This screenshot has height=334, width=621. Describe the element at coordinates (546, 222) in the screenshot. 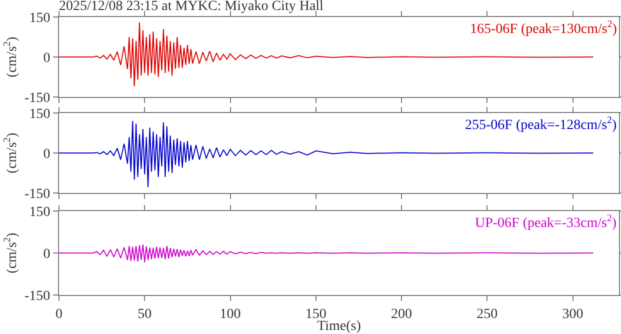

I see `annotation: UP-06F (peak=-33cm/s$^{2}$)` at that location.